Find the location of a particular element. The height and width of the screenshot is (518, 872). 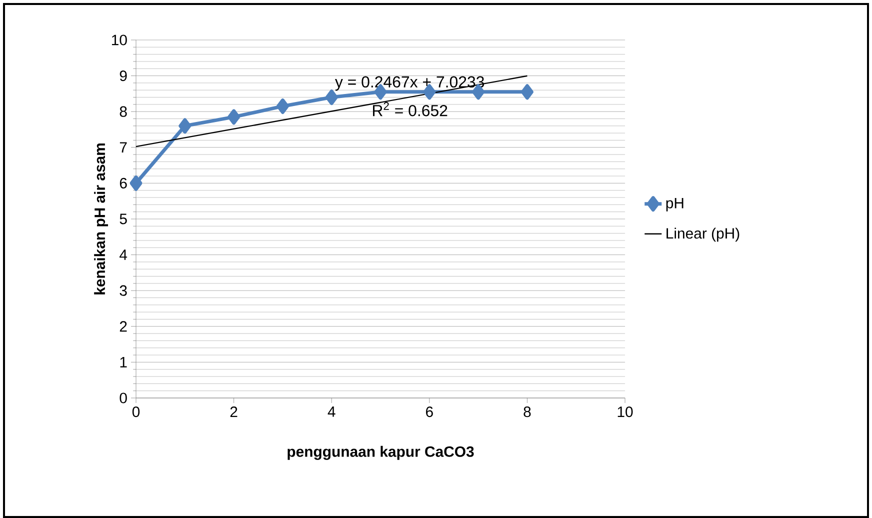

legend-label: Linear (pH) is located at coordinates (703, 235).